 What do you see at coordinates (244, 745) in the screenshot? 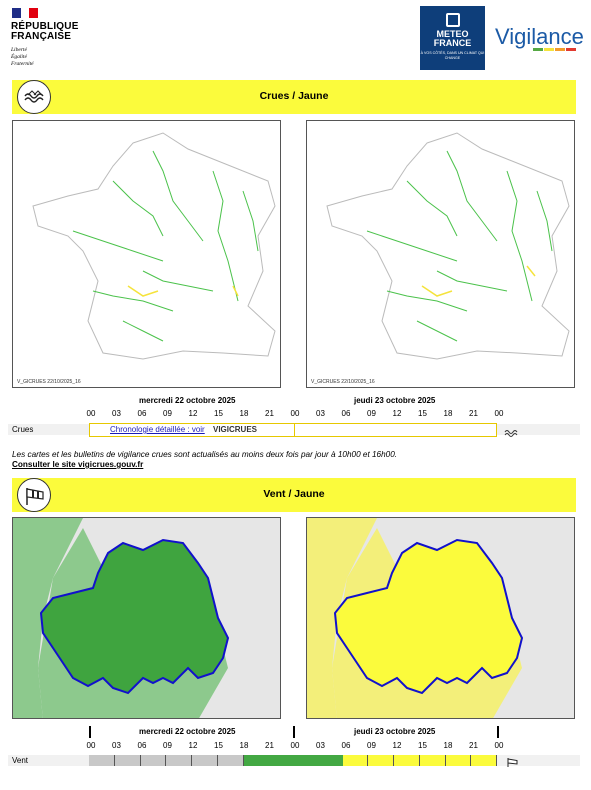
I see `vent-hour-6: 18` at bounding box center [244, 745].